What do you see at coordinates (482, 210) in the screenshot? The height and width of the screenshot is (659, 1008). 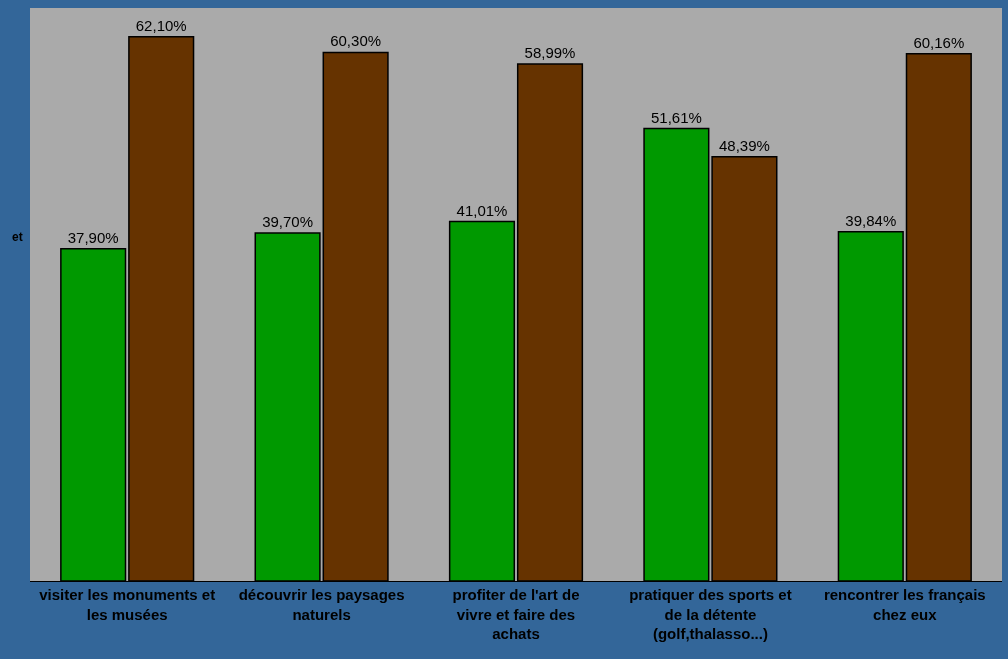 I see `data-label: 41,01%` at bounding box center [482, 210].